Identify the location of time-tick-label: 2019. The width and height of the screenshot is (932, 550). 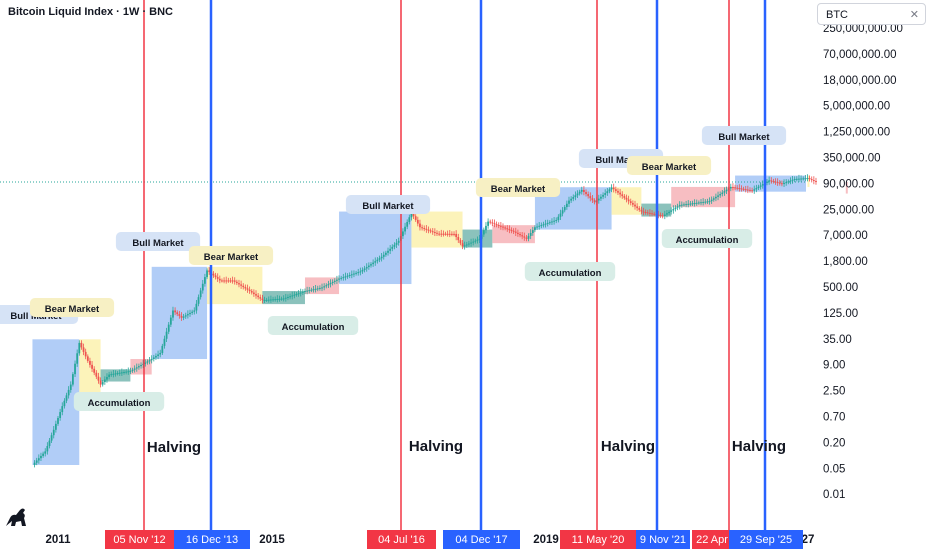
(546, 540).